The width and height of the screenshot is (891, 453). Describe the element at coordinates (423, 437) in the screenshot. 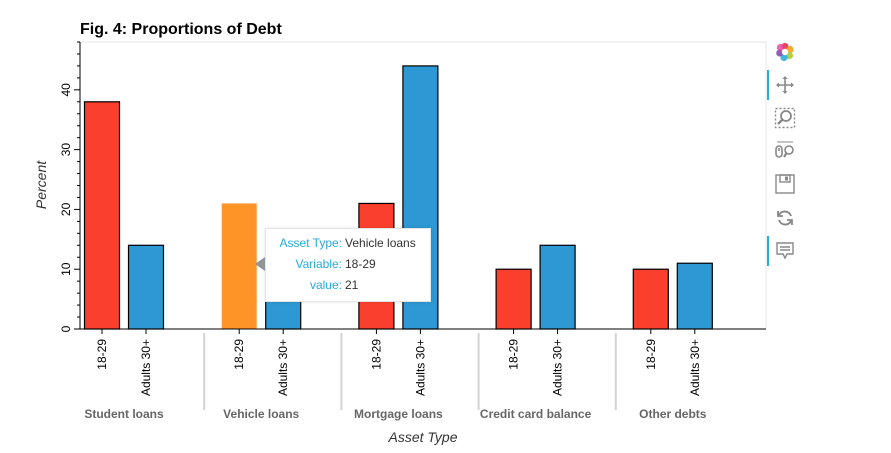

I see `x-axis-label: Asset Type` at that location.